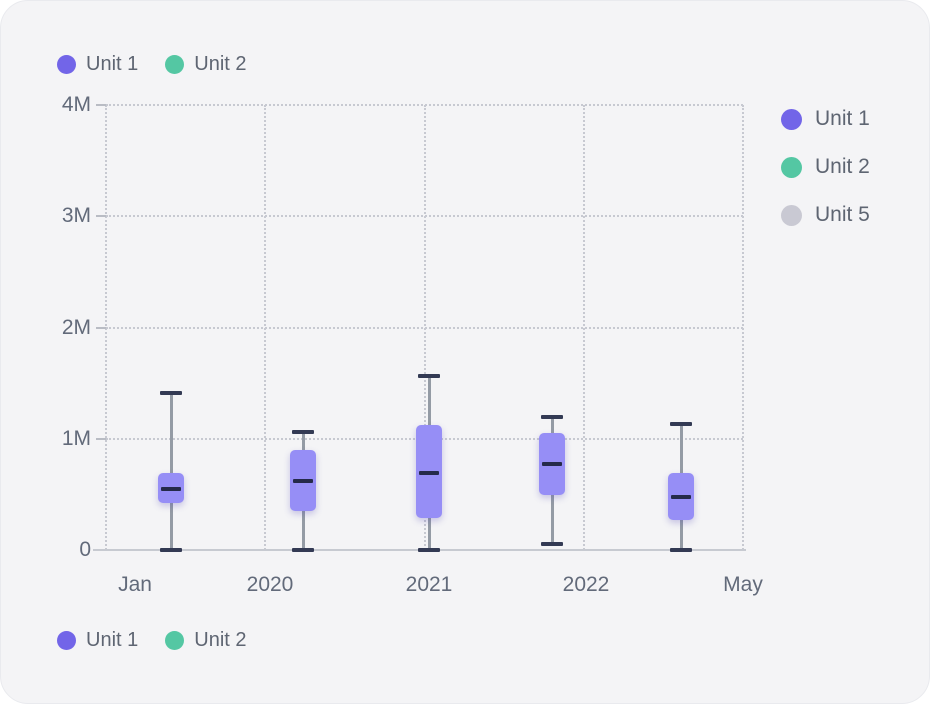 The image size is (930, 704). I want to click on vertical-gridline, so click(743, 327).